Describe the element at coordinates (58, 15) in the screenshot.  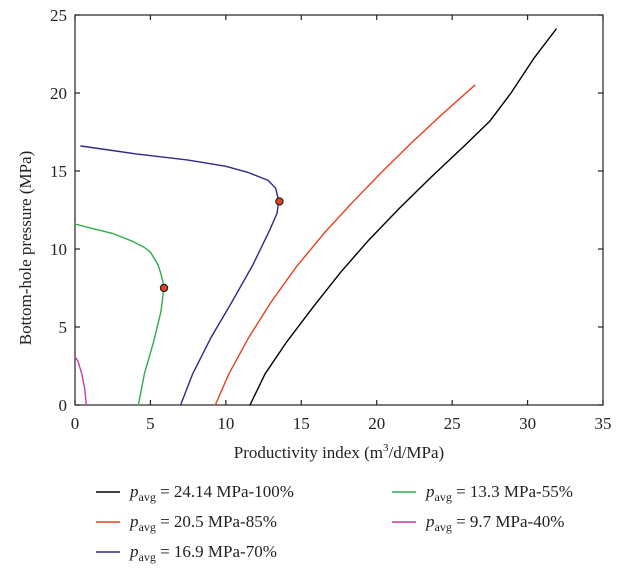
I see `y-tick-label: 25` at that location.